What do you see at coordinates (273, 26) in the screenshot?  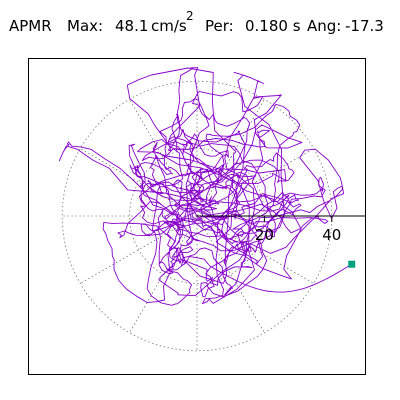 I see `period-value: 0.180 s` at bounding box center [273, 26].